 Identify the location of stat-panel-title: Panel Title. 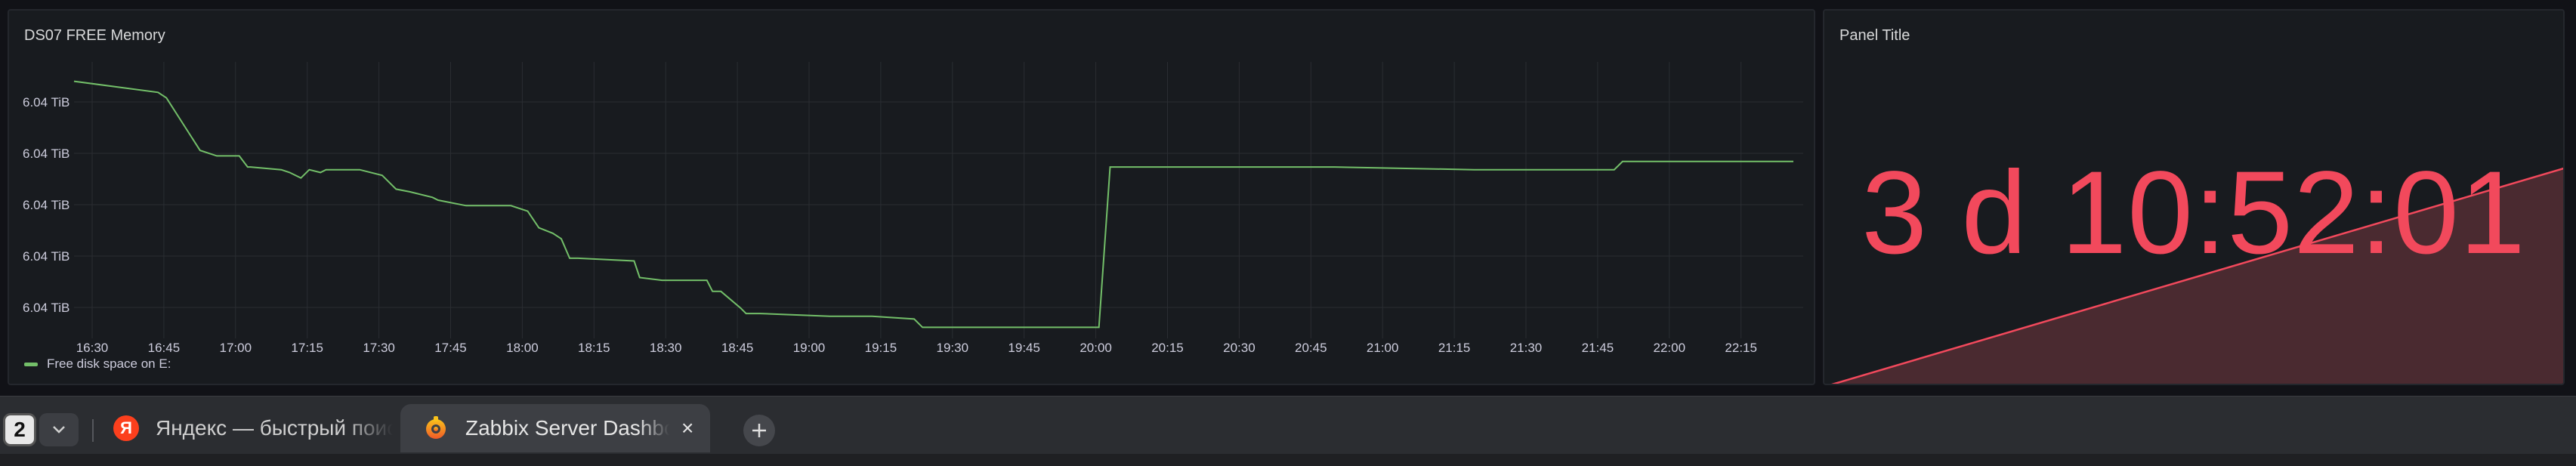
(1874, 35).